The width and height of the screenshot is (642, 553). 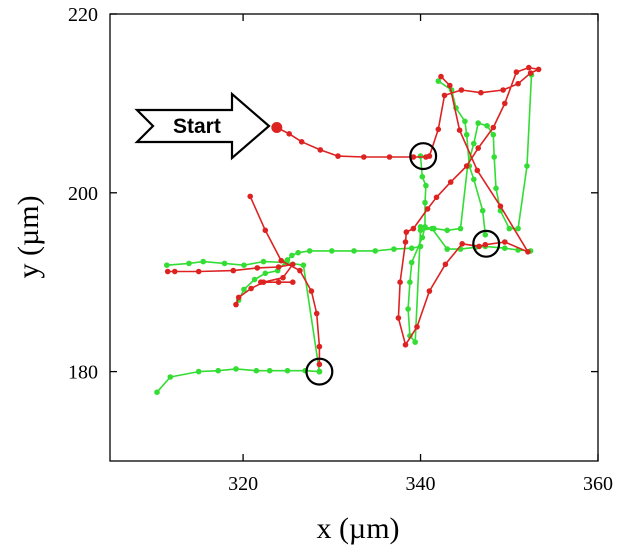 I want to click on y-tick-label: 200, so click(x=83, y=194).